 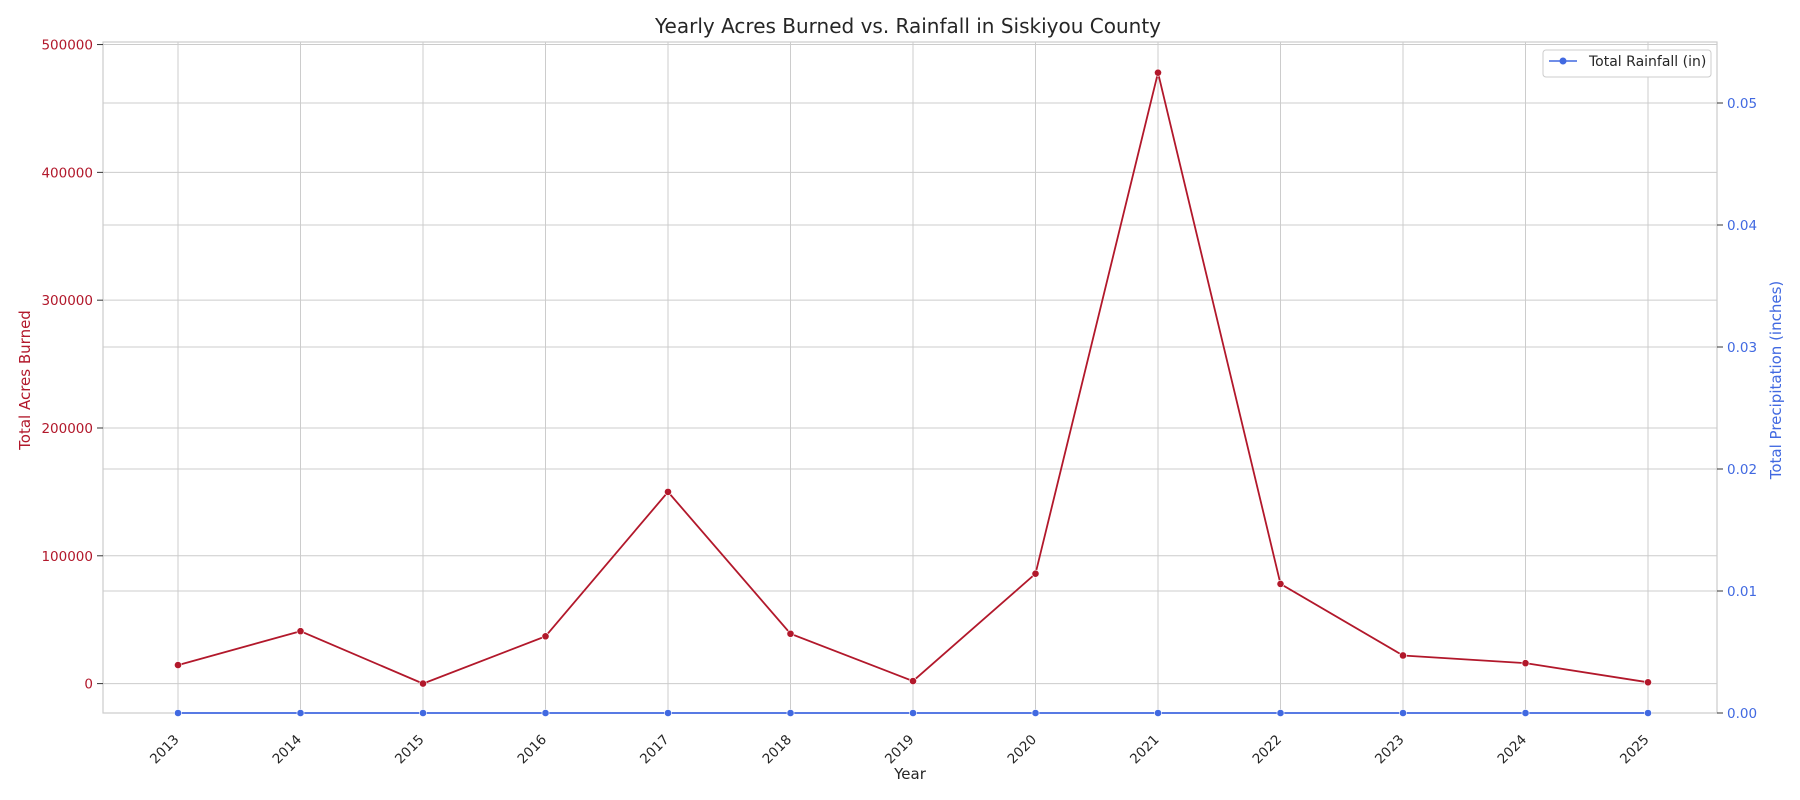 I want to click on legend: Total Rainfall (in), so click(x=1627, y=63).